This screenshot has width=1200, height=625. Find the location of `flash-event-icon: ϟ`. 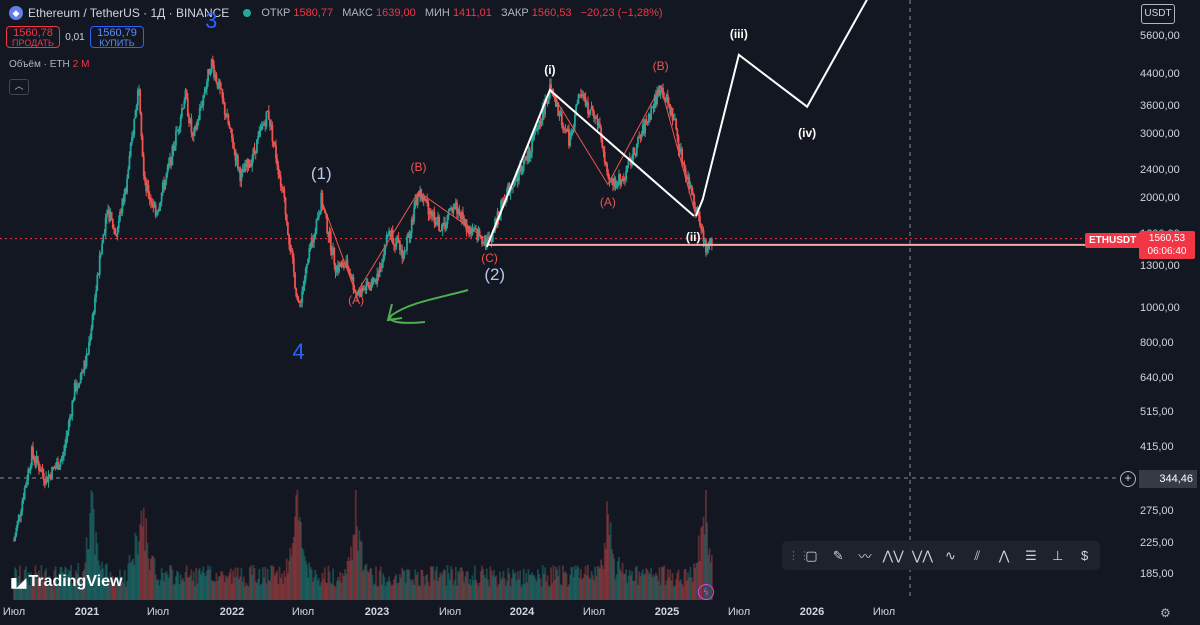

flash-event-icon: ϟ is located at coordinates (706, 592).